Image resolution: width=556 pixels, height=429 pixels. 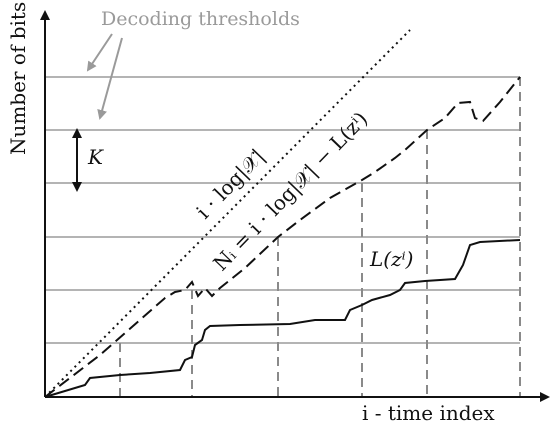 What do you see at coordinates (391, 259) in the screenshot?
I see `solid-line-label: L(zⁱ)` at bounding box center [391, 259].